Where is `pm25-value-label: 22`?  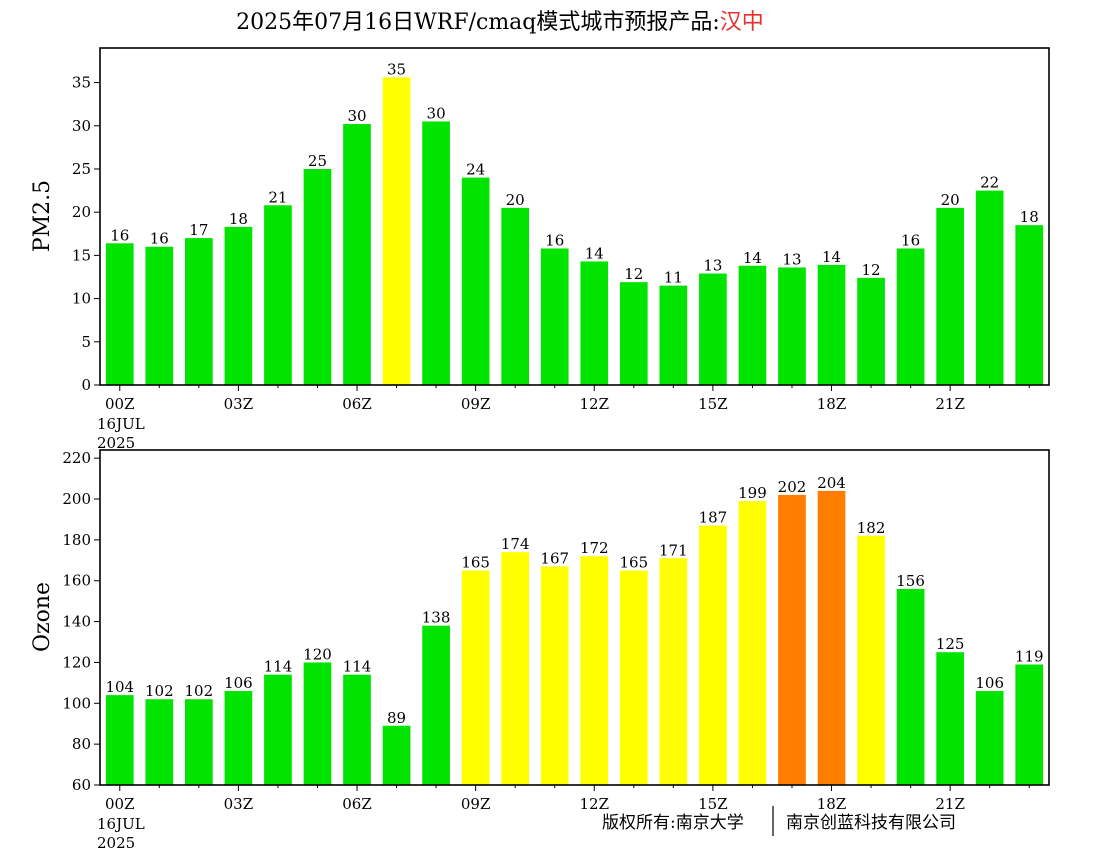
pm25-value-label: 22 is located at coordinates (989, 183).